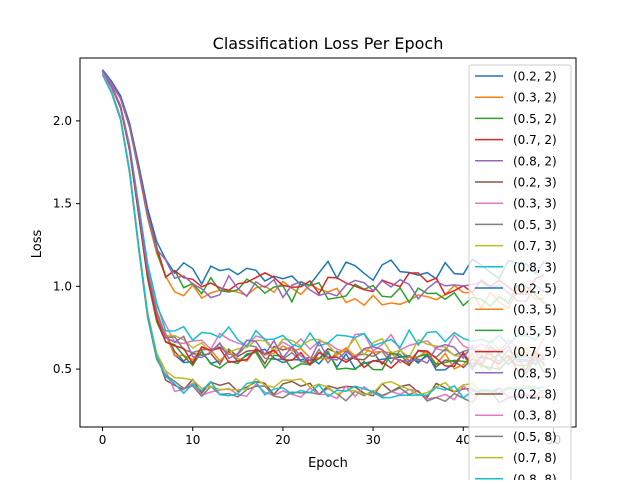 This screenshot has height=484, width=640. Describe the element at coordinates (328, 43) in the screenshot. I see `chart-title: Classification Loss Per Epoch` at that location.